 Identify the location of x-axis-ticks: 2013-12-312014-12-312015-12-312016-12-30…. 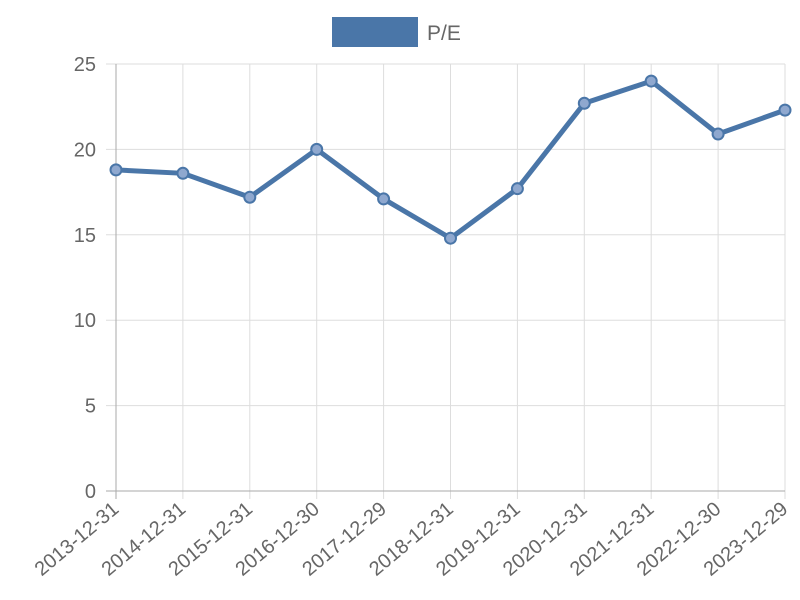
(412, 539).